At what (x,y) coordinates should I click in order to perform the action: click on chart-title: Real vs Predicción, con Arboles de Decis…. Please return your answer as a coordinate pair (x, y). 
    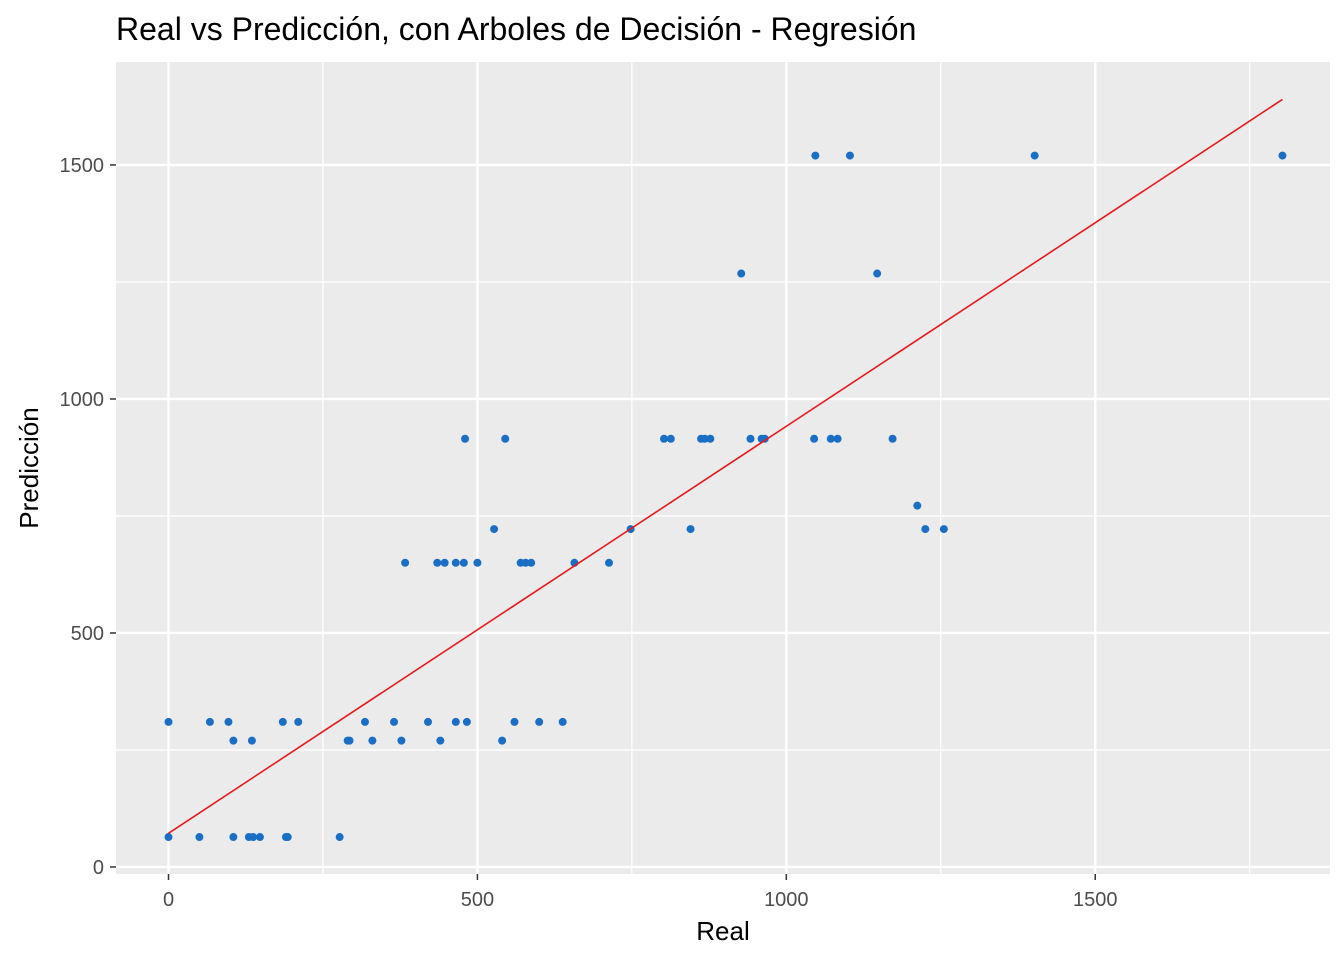
    Looking at the image, I should click on (516, 29).